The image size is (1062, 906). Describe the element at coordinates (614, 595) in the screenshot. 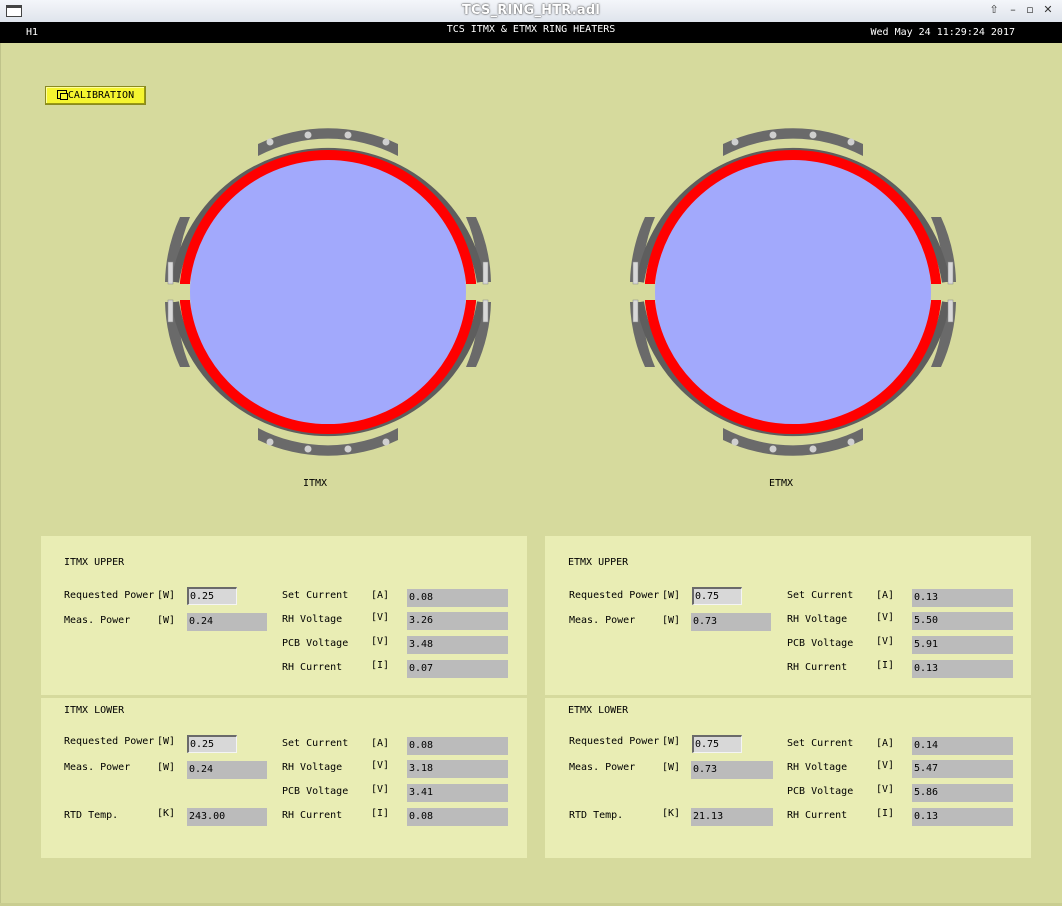

I see `etmx-upper-requested-power-label: Requested Power` at that location.